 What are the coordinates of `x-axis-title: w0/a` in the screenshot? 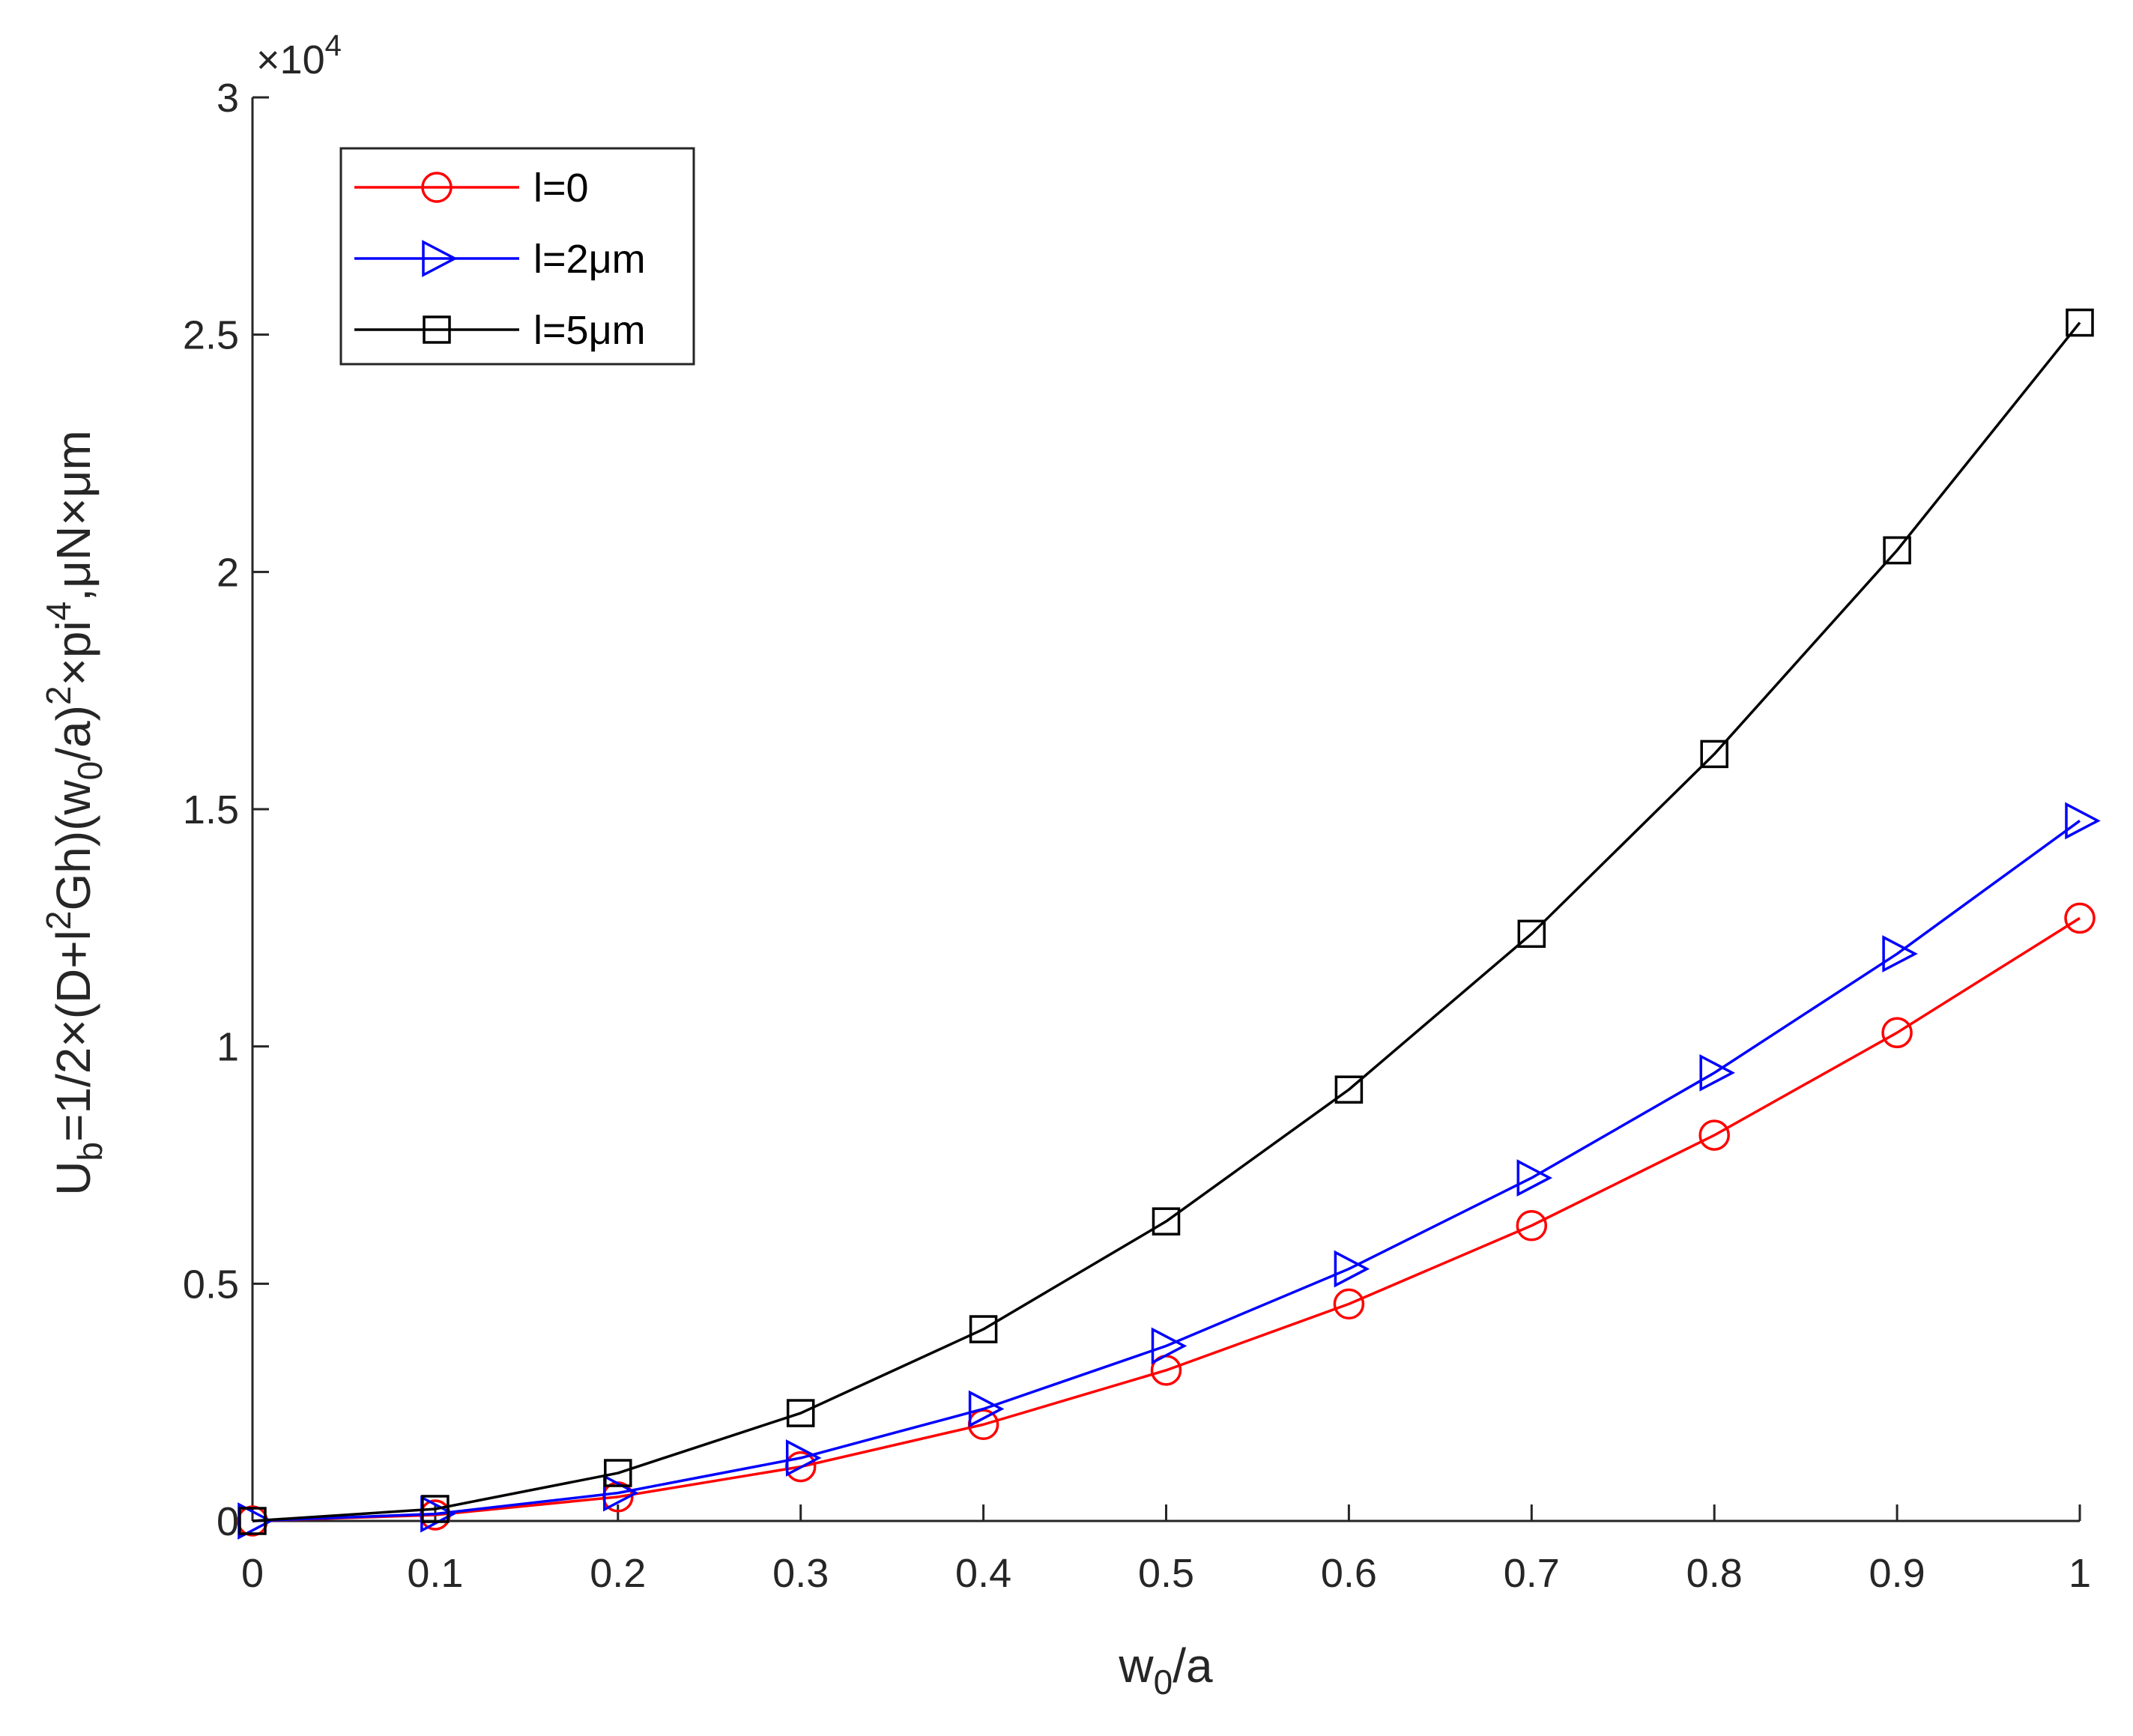 It's located at (1165, 1670).